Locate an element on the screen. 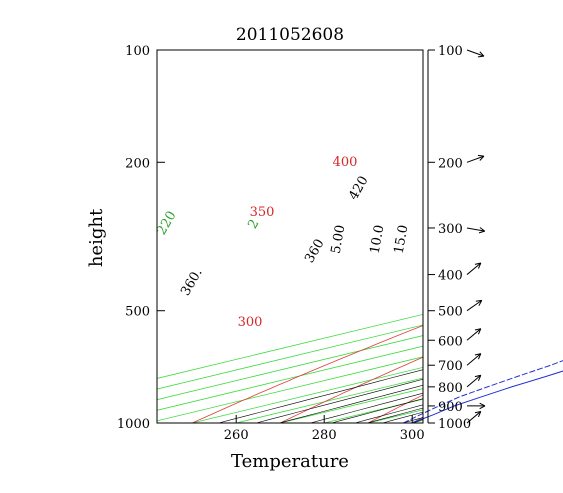 This screenshot has width=563, height=493. line-label: 10.0 is located at coordinates (378, 239).